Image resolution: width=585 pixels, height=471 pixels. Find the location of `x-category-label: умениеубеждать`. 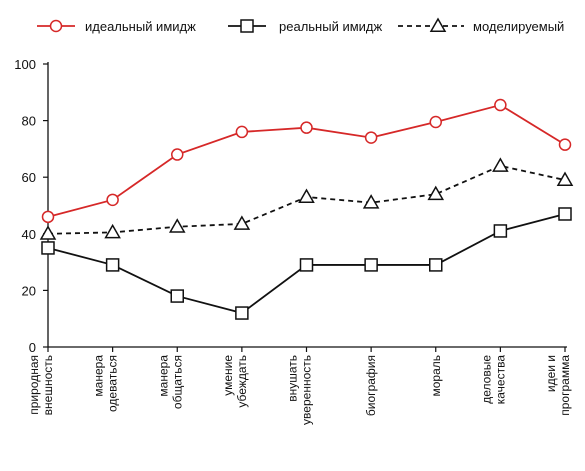

x-category-label: умениеубеждать is located at coordinates (235, 381).